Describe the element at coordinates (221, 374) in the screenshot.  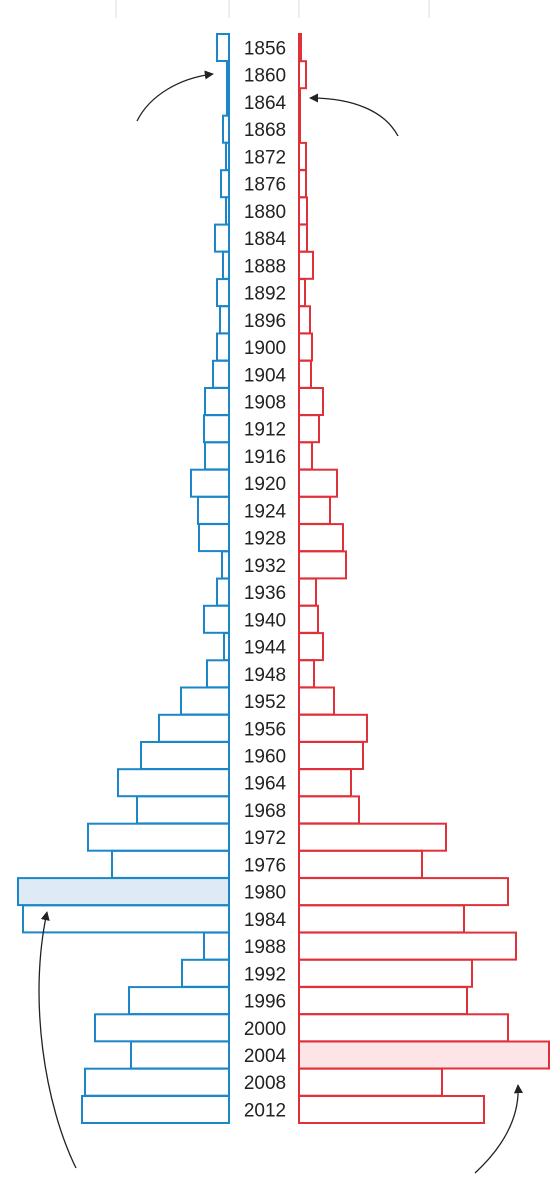
I see `left-bar-1904` at that location.